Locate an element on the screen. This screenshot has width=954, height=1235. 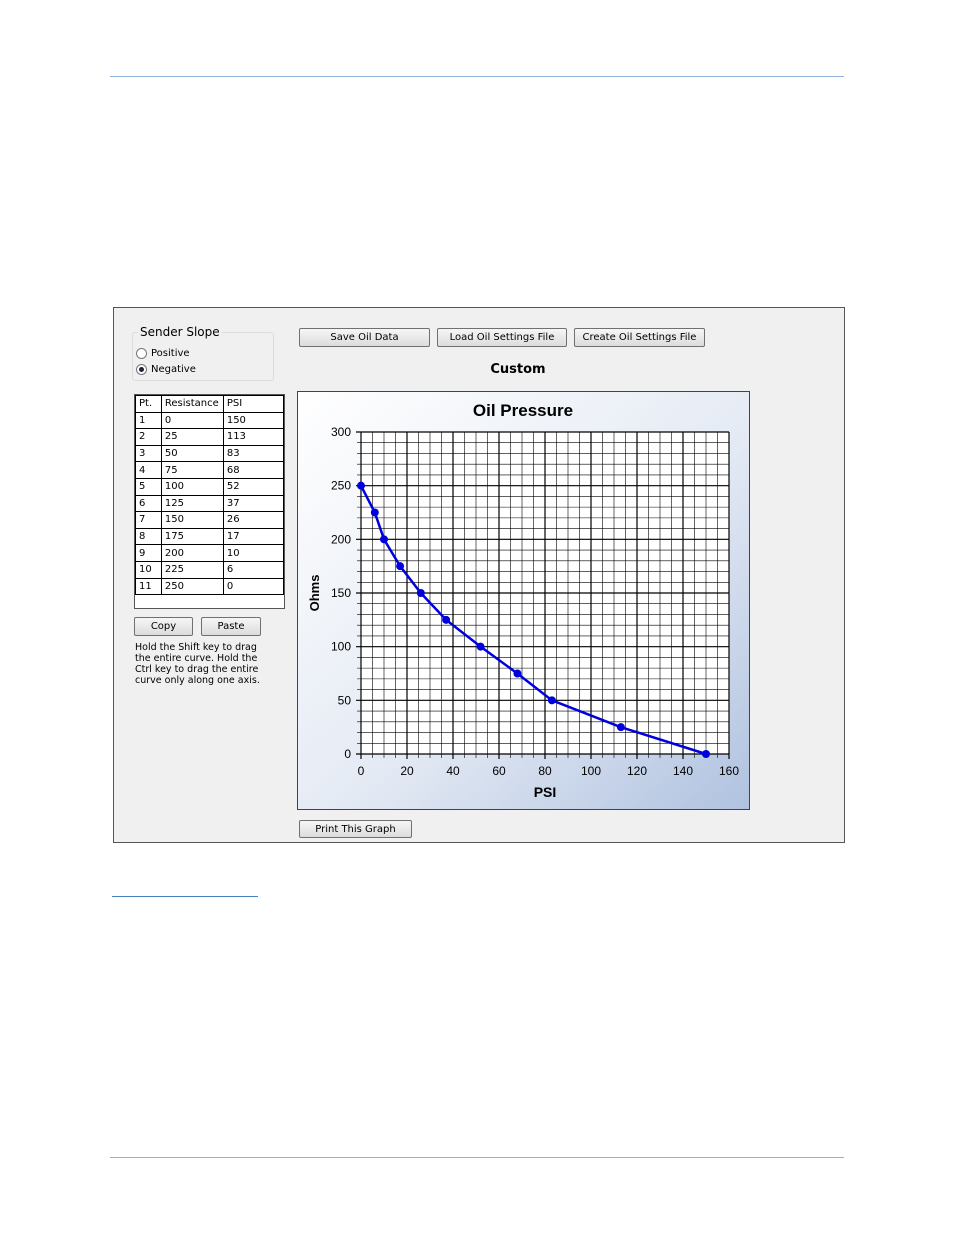
load-button: Load Oil Settings File is located at coordinates (502, 337).